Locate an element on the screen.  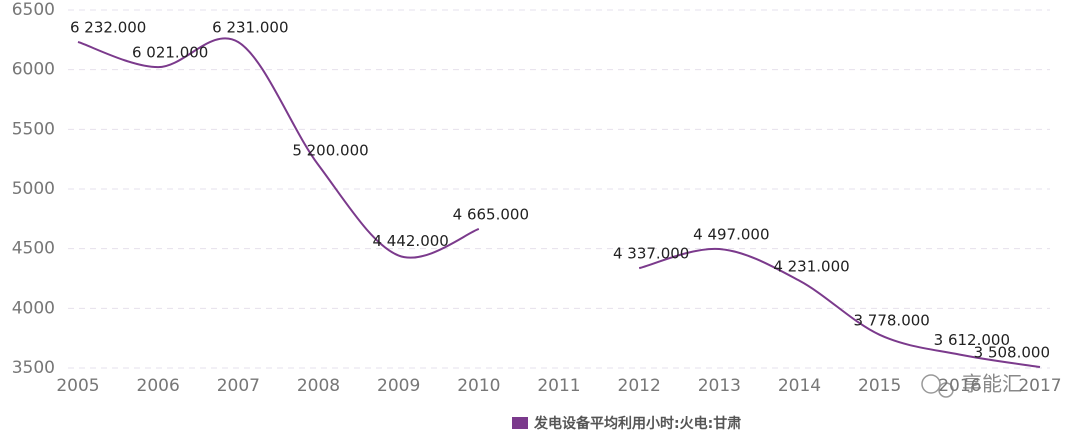
value-label: 3 778.000 is located at coordinates (891, 320).